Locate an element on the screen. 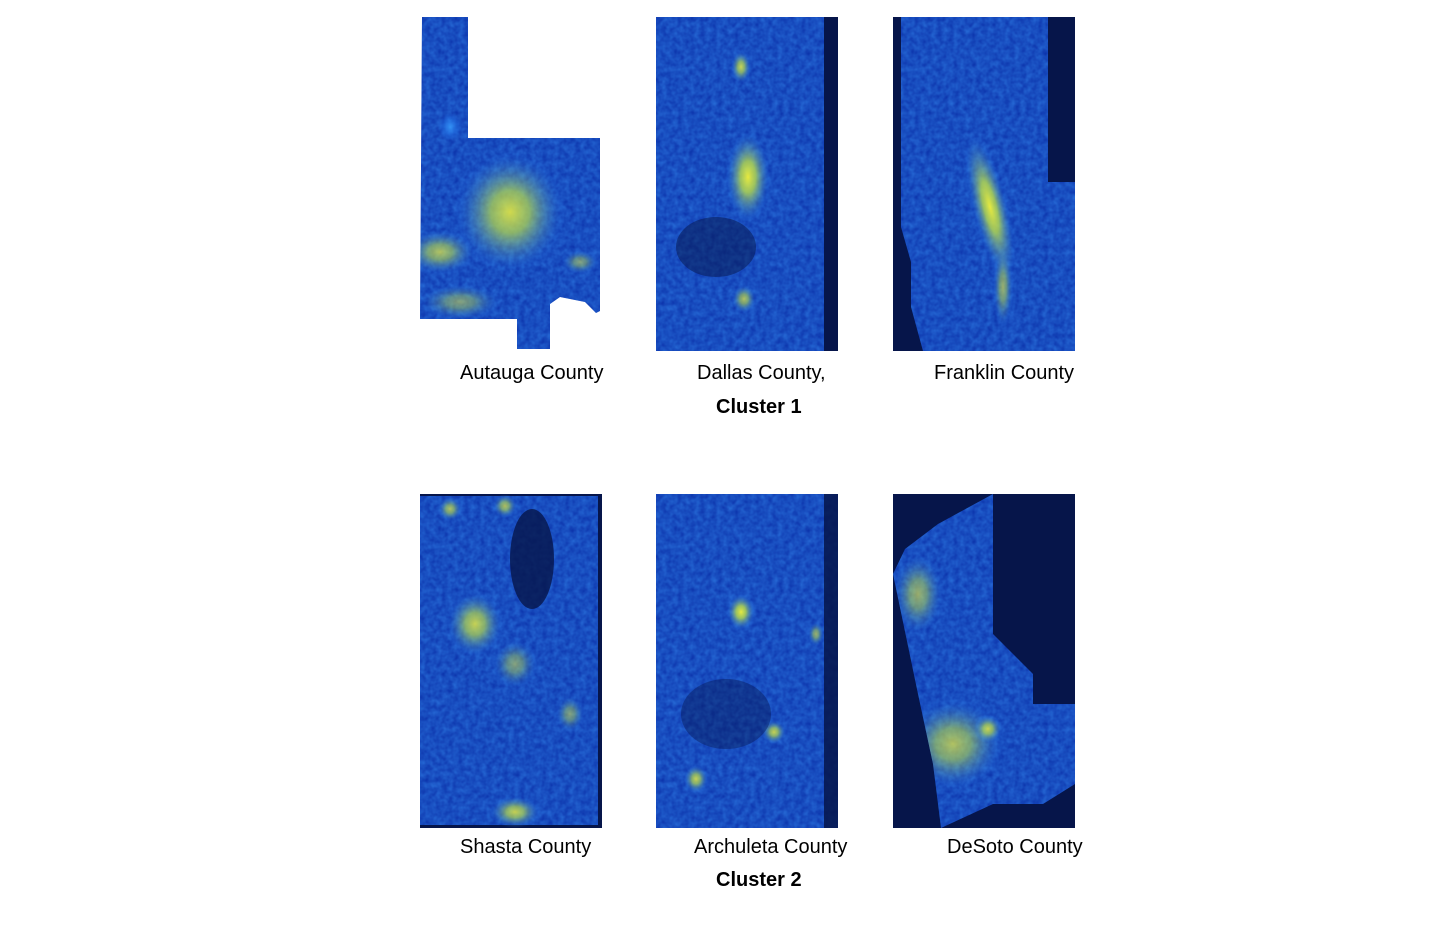 Image resolution: width=1453 pixels, height=944 pixels. cluster-title: Cluster 1 is located at coordinates (759, 407).